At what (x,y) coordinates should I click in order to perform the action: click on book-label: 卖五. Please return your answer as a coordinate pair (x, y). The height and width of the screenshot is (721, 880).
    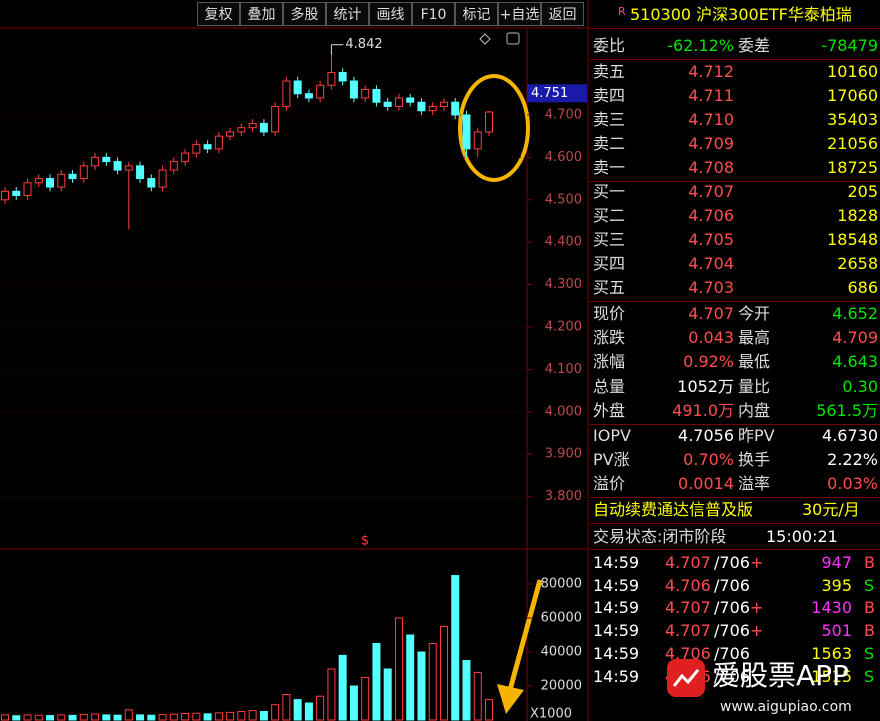
    Looking at the image, I should click on (609, 71).